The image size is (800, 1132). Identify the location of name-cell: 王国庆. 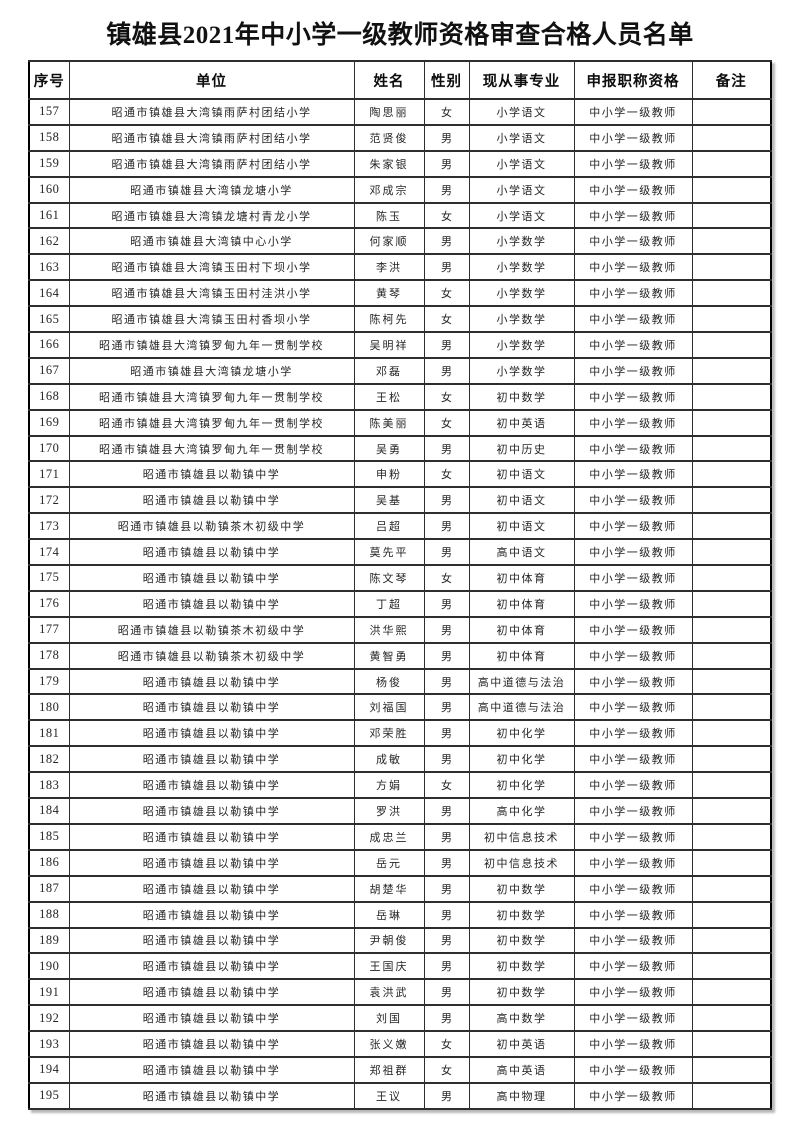
(389, 966).